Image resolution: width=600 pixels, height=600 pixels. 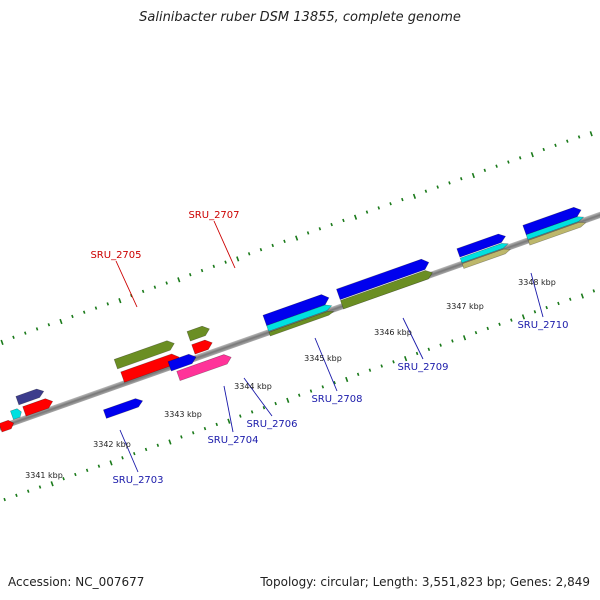 I want to click on kbp-label: 3348 kbp, so click(x=537, y=282).